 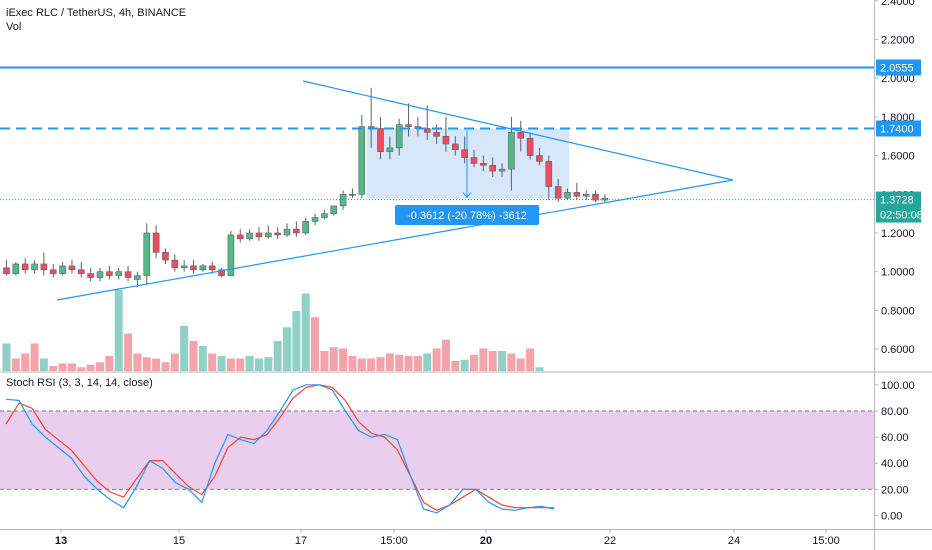 What do you see at coordinates (13, 27) in the screenshot?
I see `volume-legend: Vol` at bounding box center [13, 27].